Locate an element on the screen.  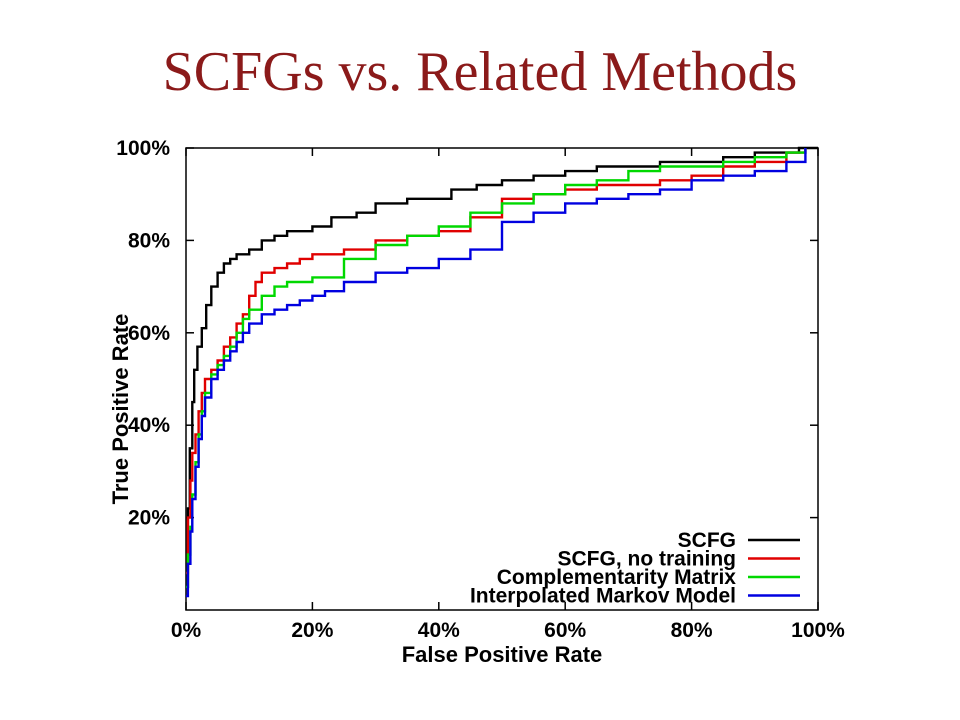
x-tick-label: 40% is located at coordinates (439, 630).